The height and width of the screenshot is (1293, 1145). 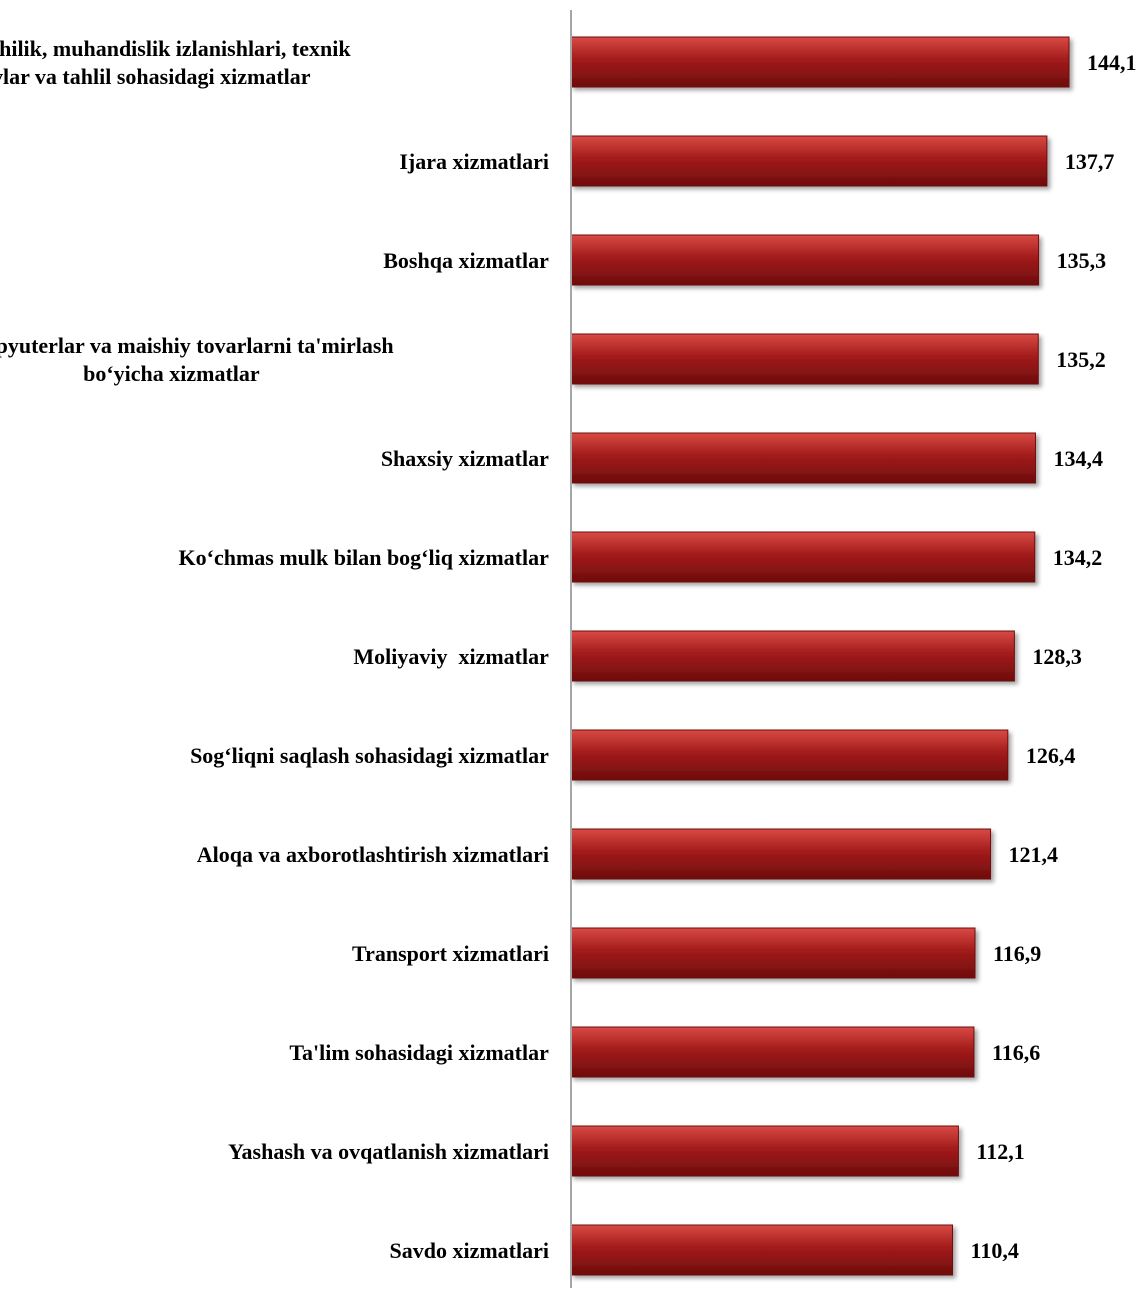 I want to click on category-label-11: Yashash va ovqatlanish xizmatlari, so click(x=388, y=1151).